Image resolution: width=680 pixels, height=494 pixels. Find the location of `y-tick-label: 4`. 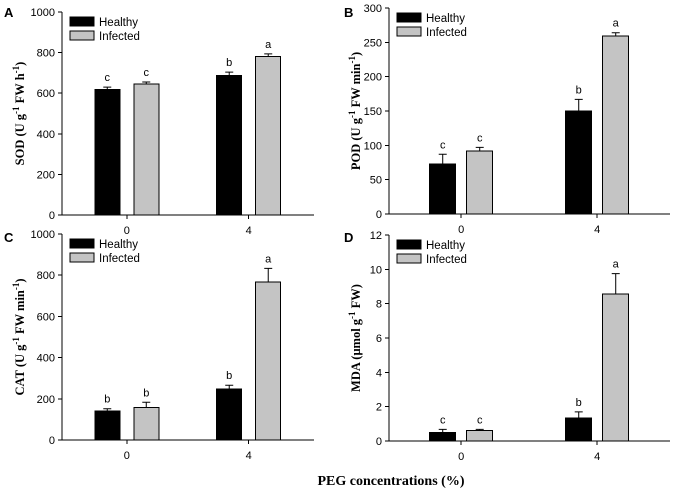

y-tick-label: 4 is located at coordinates (379, 373).